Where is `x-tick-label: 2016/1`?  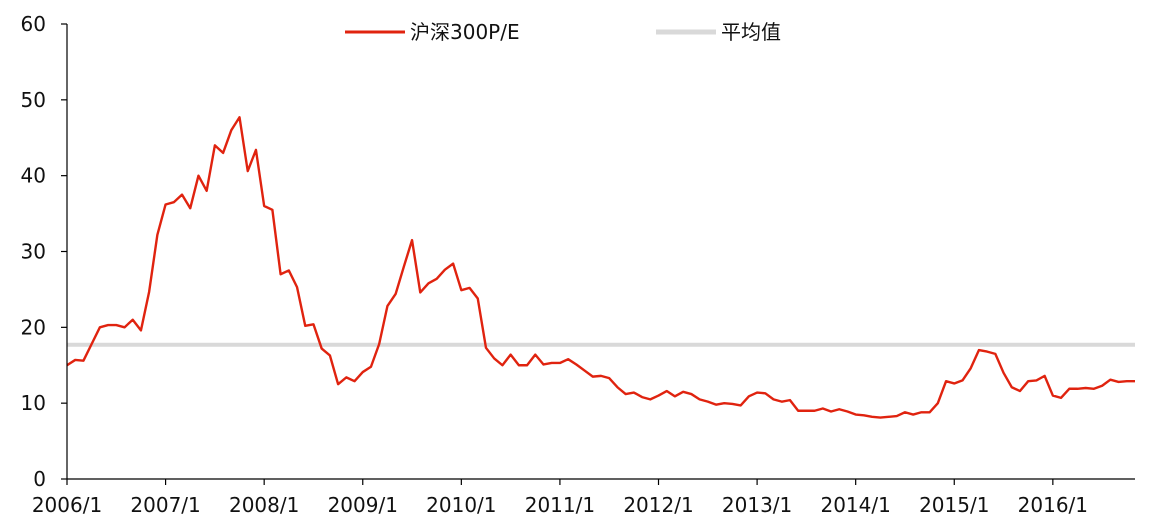 x-tick-label: 2016/1 is located at coordinates (1053, 505).